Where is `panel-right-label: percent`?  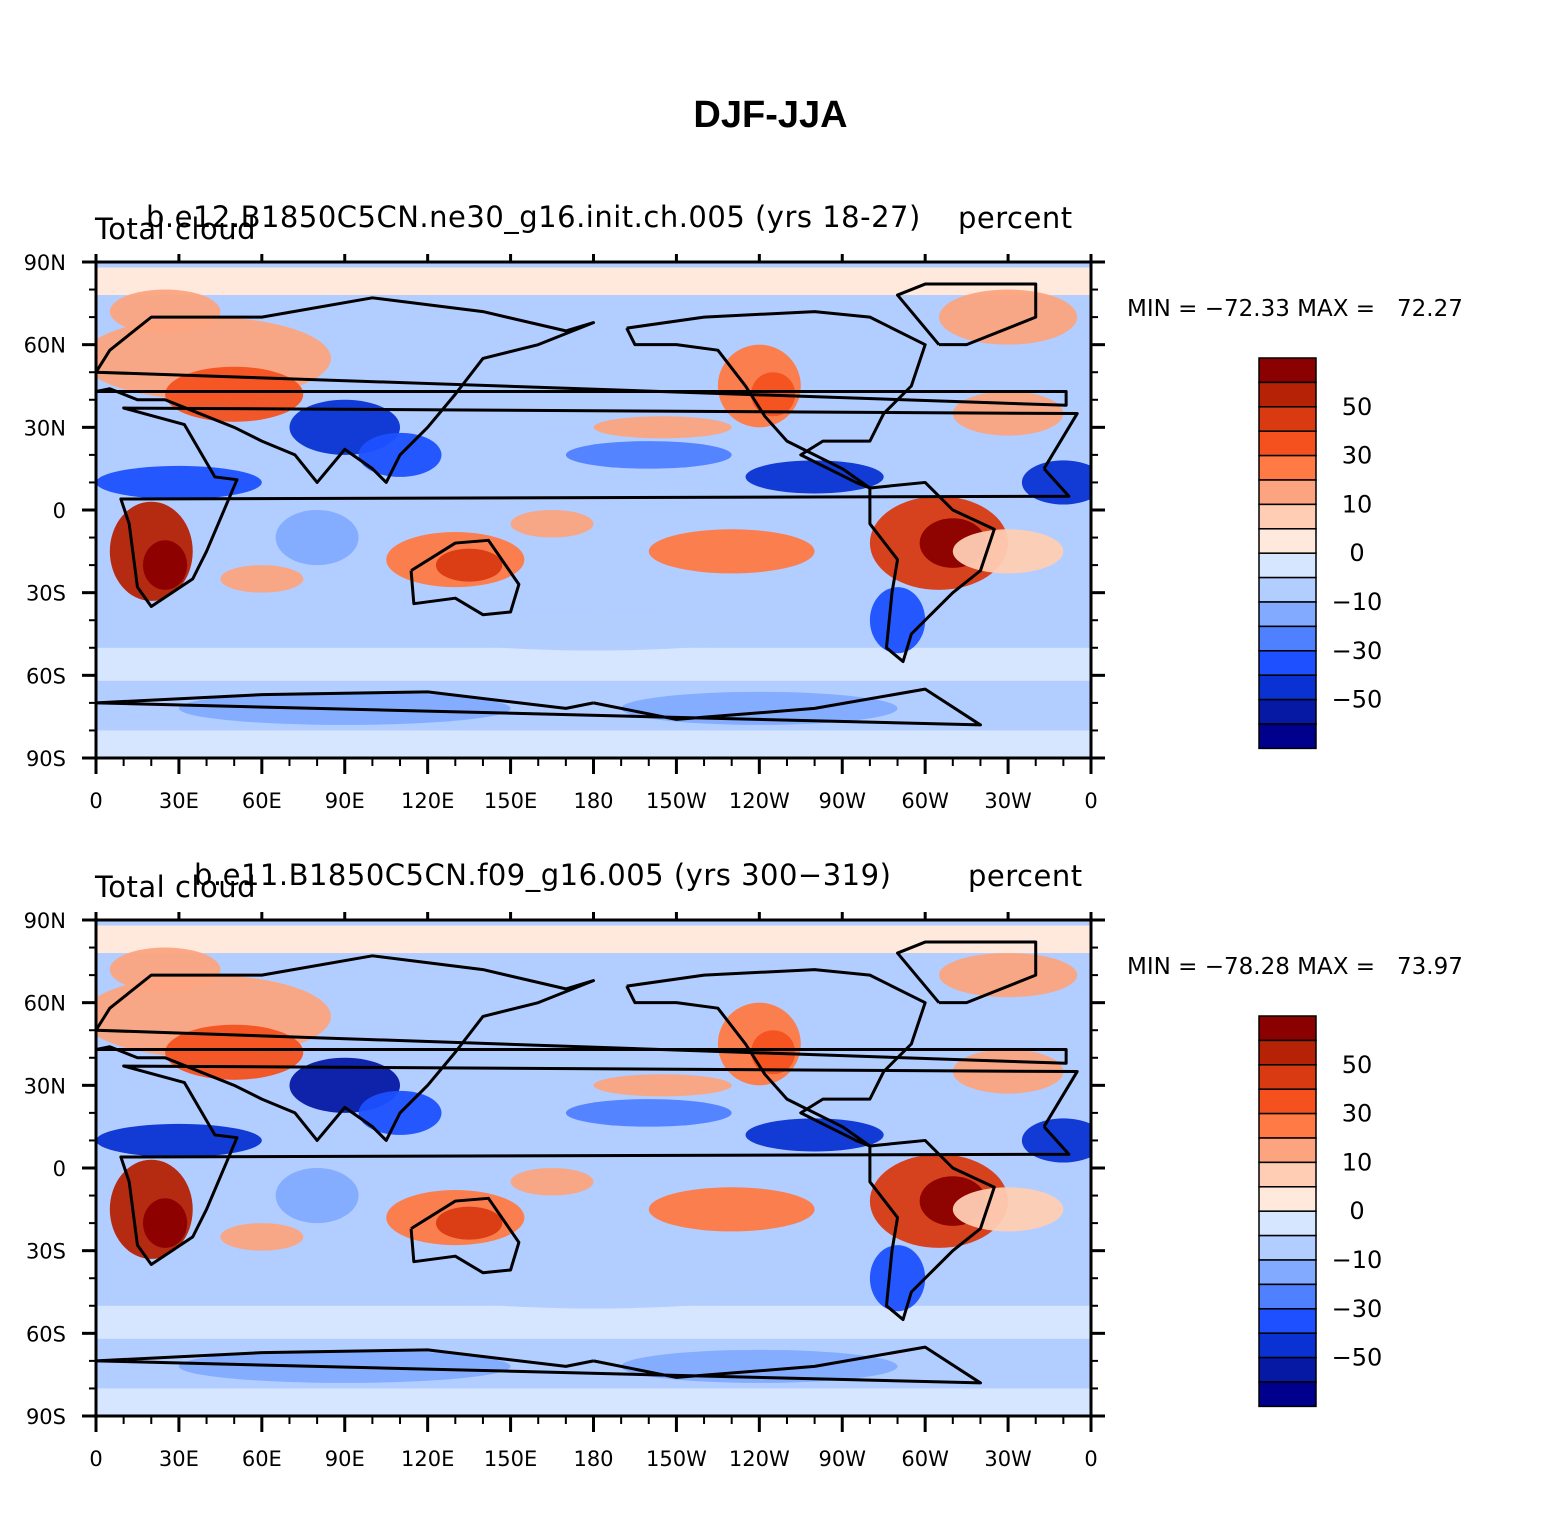
panel-right-label: percent is located at coordinates (1025, 876).